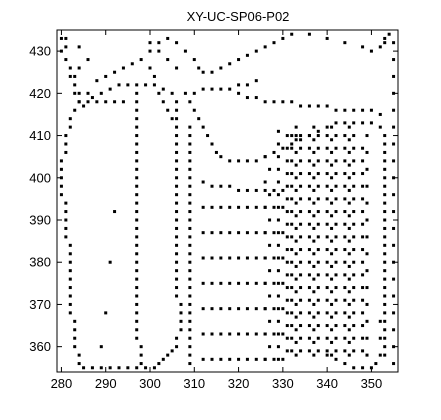  I want to click on y-tick-label: 400, so click(40, 177).